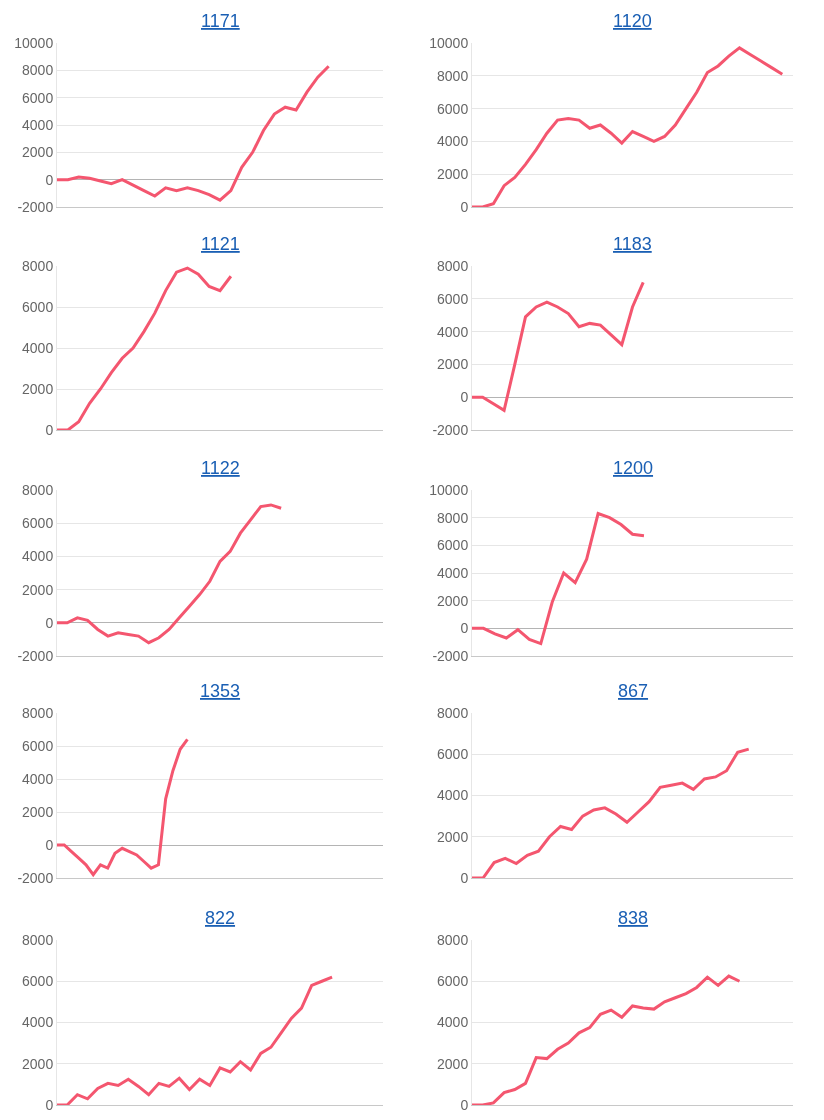  I want to click on chart-title: 1353, so click(220, 691).